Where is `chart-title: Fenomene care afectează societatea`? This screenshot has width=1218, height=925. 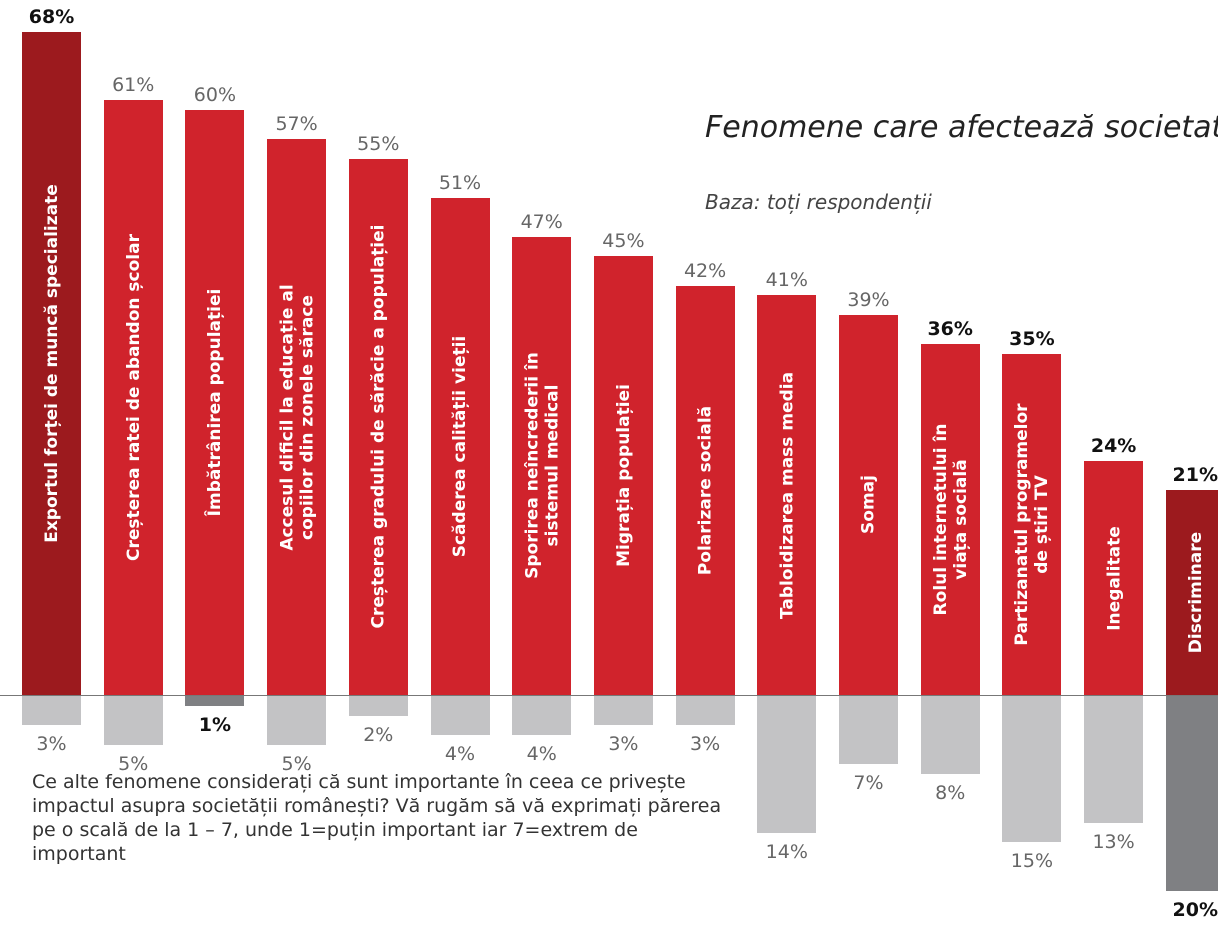
chart-title: Fenomene care afectează societatea is located at coordinates (961, 127).